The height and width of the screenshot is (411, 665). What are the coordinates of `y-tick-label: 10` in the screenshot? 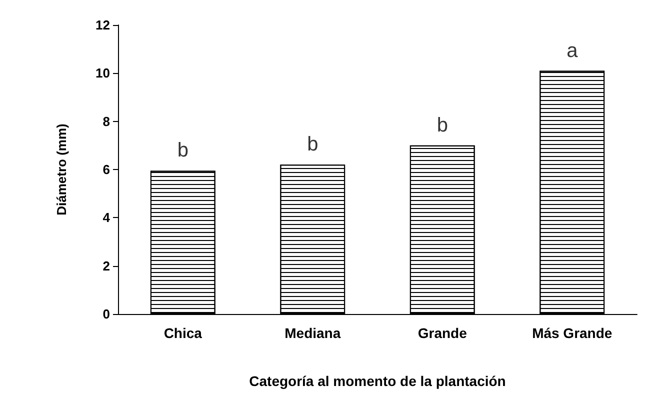 It's located at (103, 73).